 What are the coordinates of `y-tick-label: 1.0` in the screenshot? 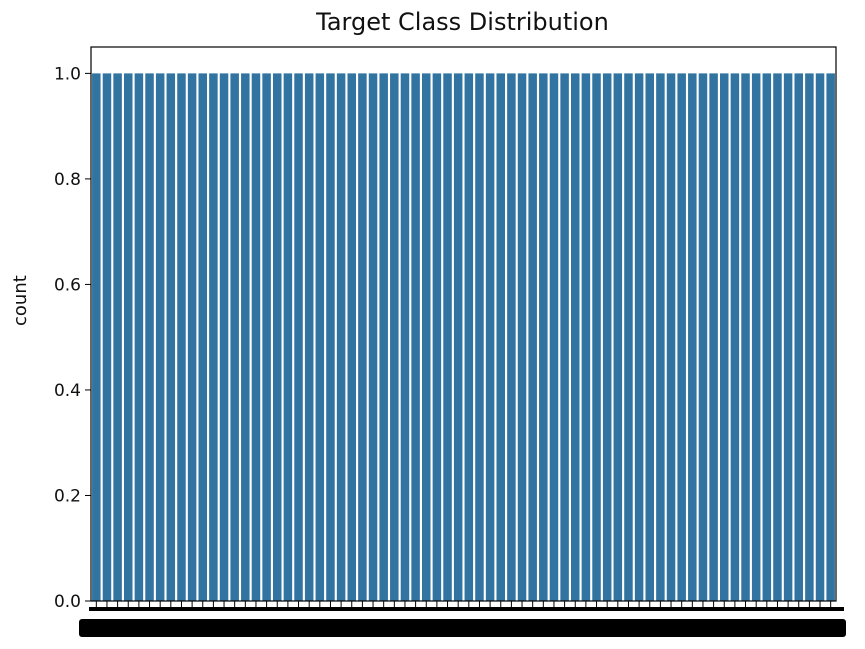 It's located at (67, 74).